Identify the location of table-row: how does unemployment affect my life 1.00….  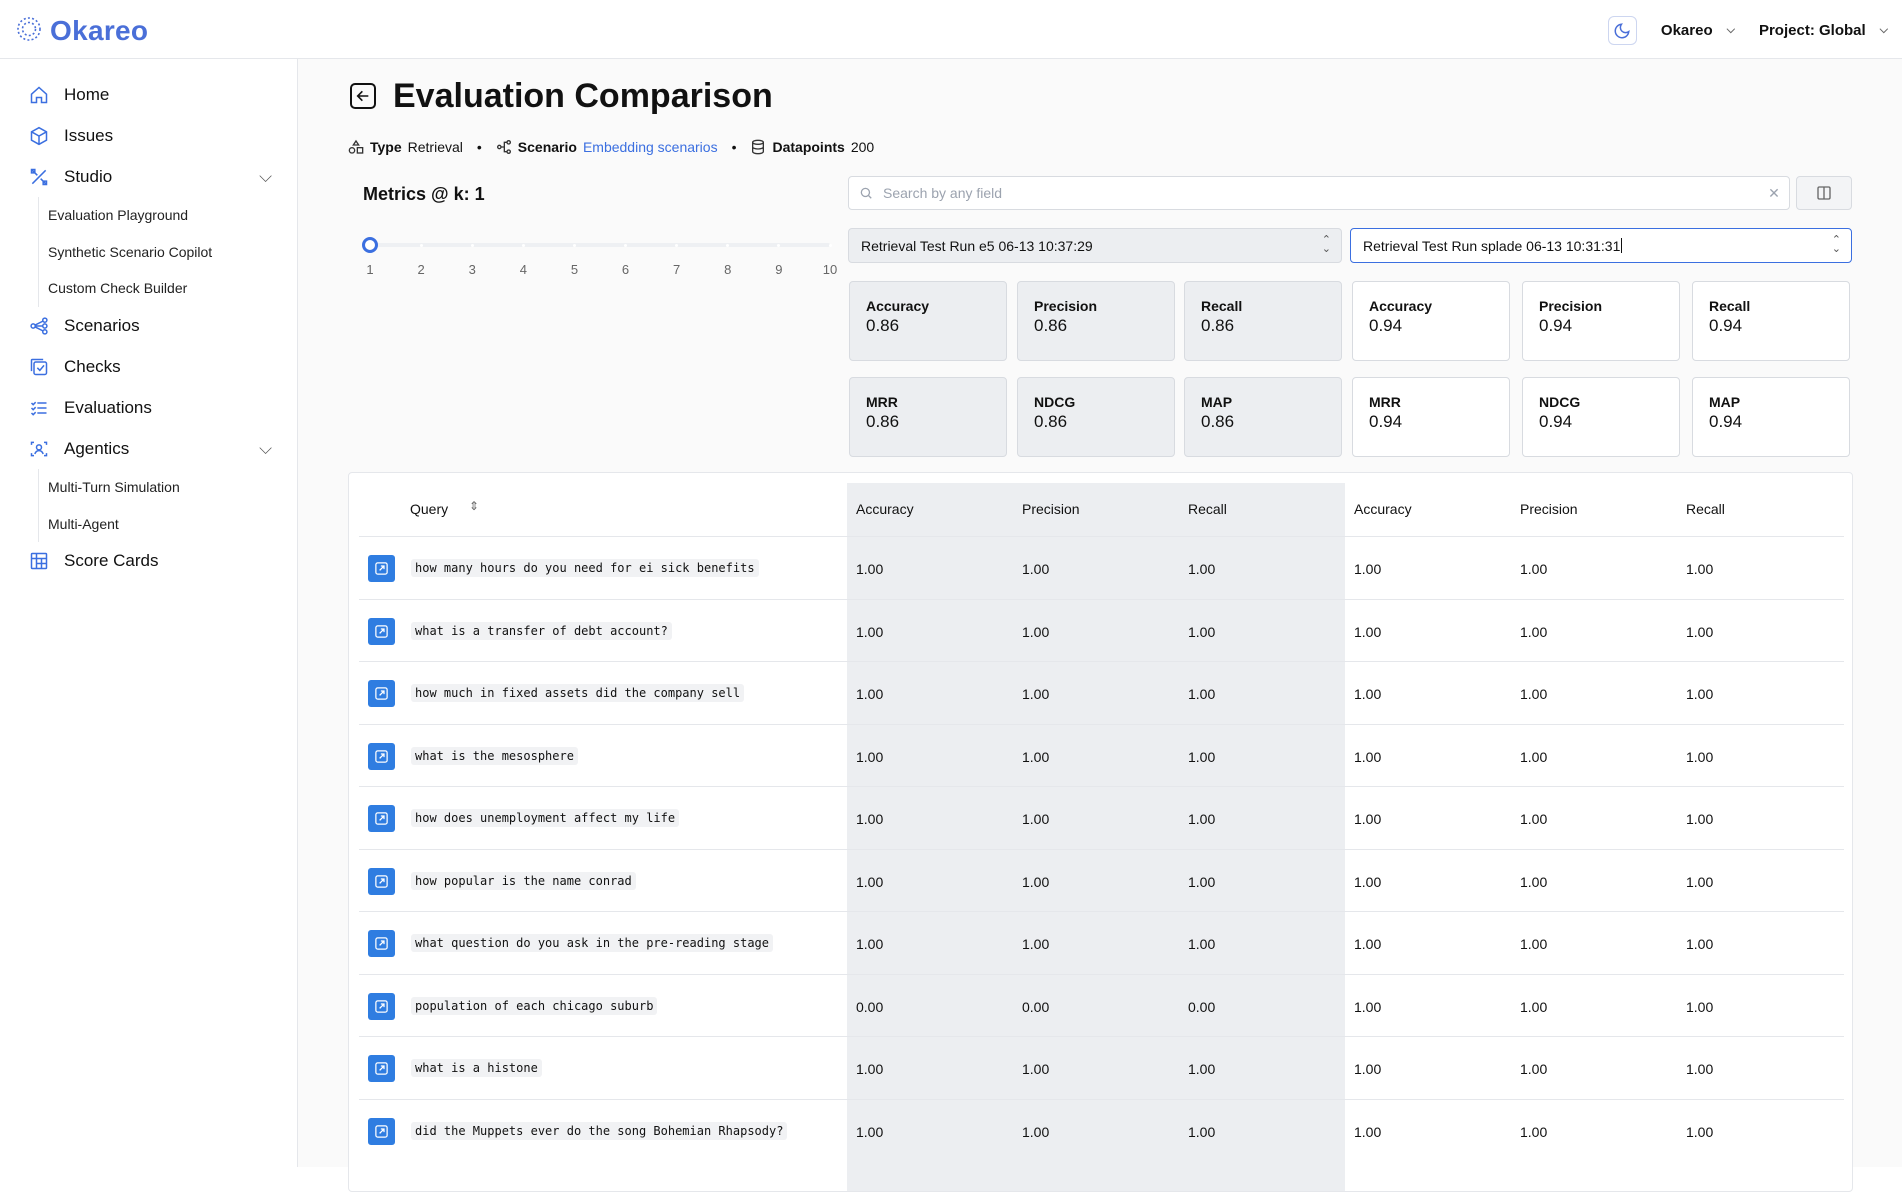
(1101, 817).